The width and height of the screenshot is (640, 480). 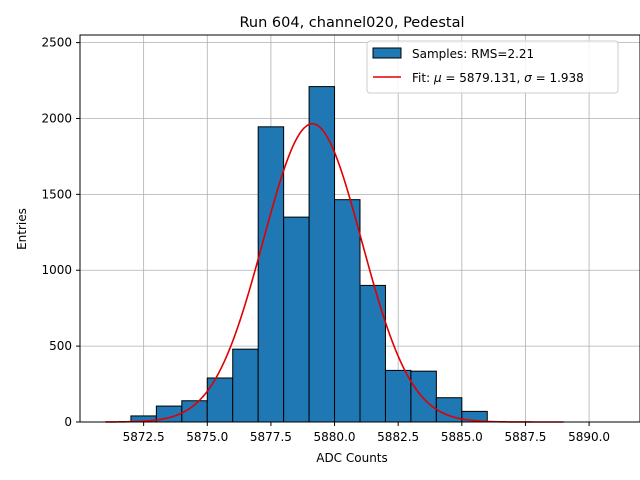 What do you see at coordinates (558, 78) in the screenshot?
I see `legend-fit-sigma-value: = 1.938` at bounding box center [558, 78].